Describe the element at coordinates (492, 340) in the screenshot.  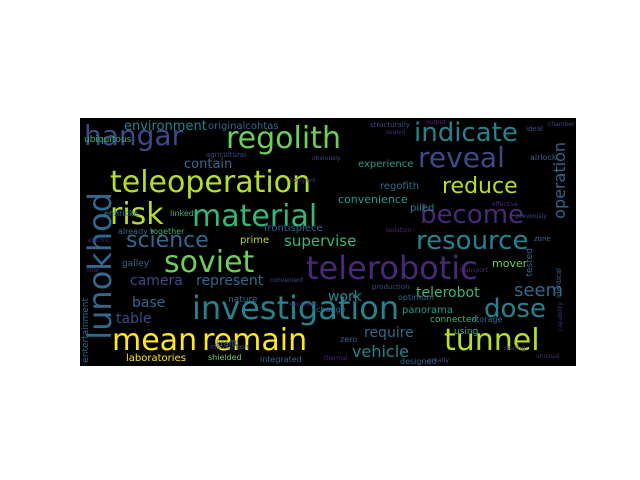
I see `cloud-word: tunnel` at that location.